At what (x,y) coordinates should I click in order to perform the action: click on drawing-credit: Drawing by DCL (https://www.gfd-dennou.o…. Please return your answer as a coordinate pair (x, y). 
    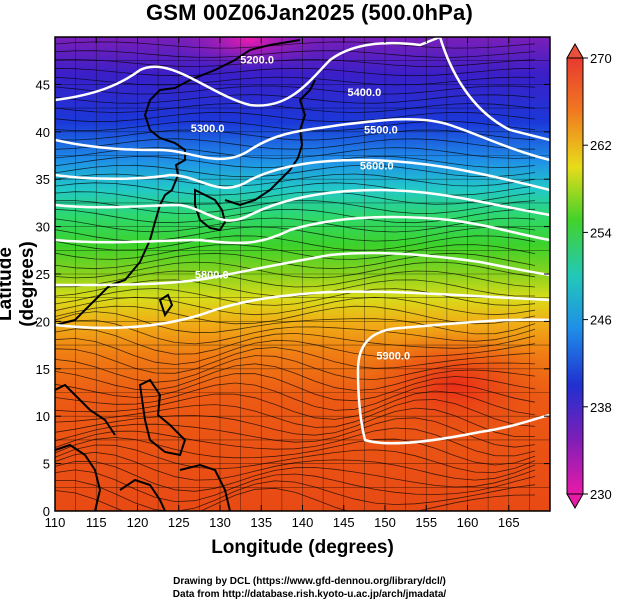
    Looking at the image, I should click on (309, 581).